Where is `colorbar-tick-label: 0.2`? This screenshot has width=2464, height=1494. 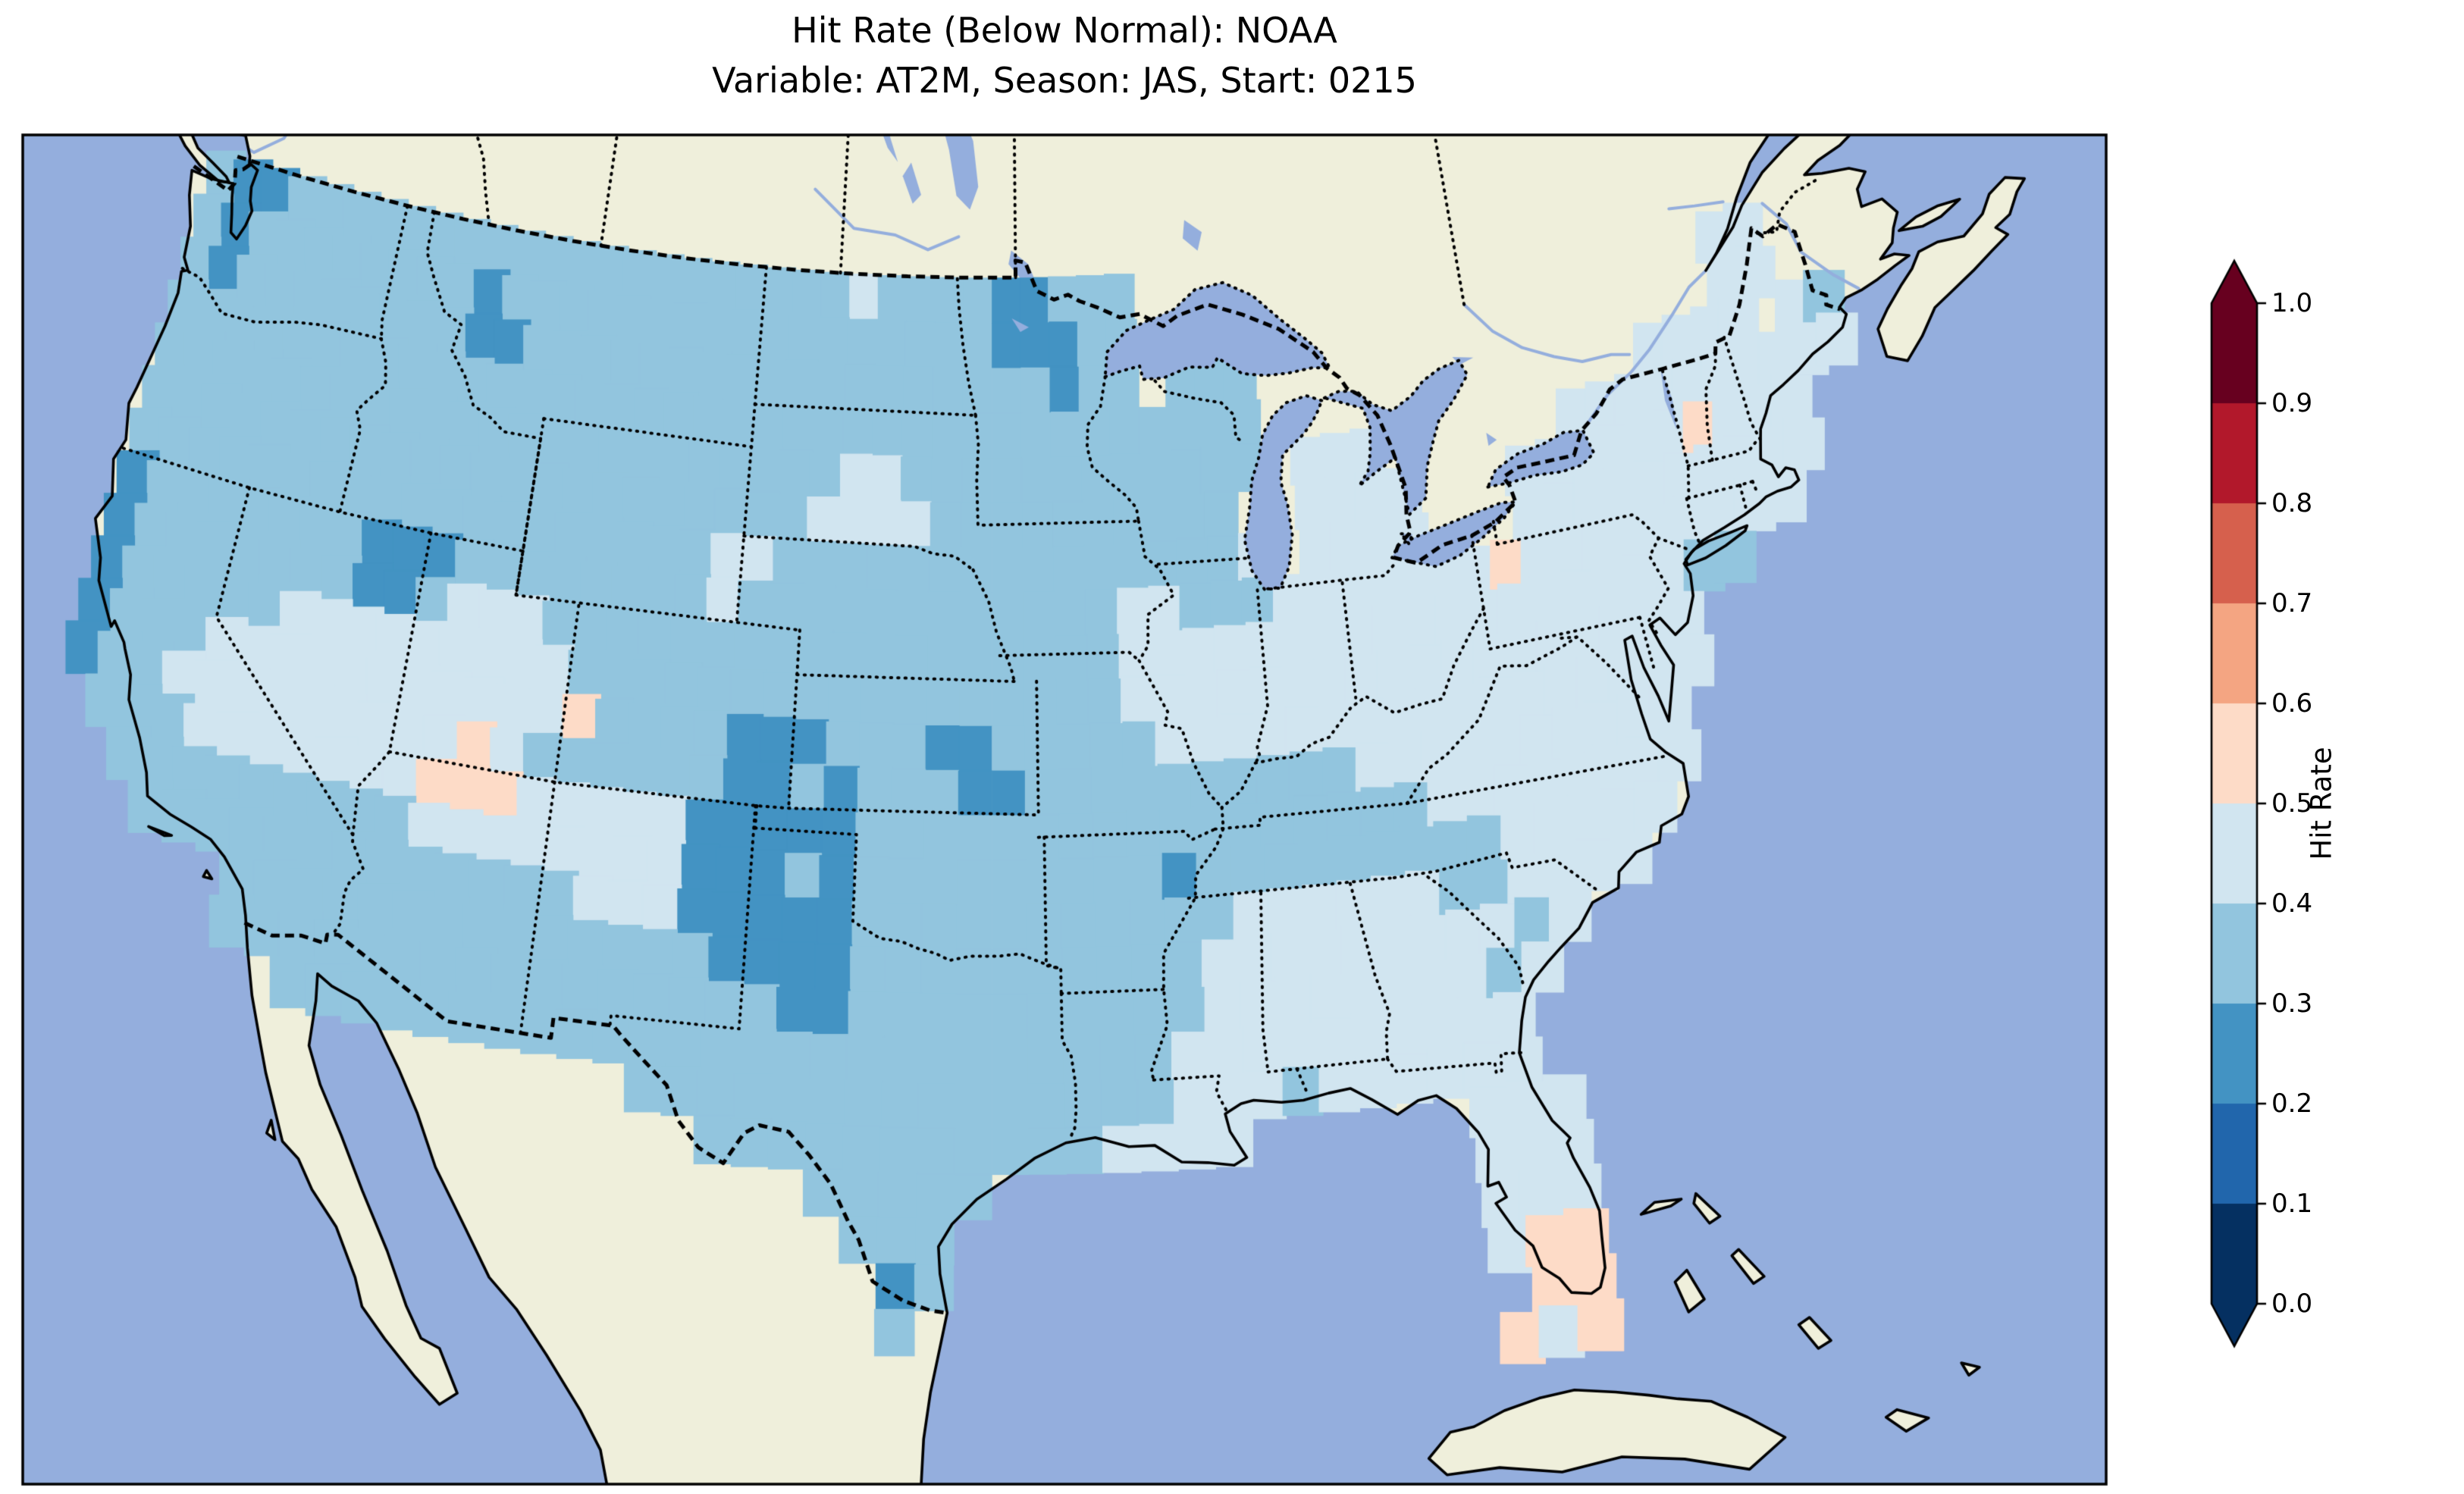 colorbar-tick-label: 0.2 is located at coordinates (2292, 1103).